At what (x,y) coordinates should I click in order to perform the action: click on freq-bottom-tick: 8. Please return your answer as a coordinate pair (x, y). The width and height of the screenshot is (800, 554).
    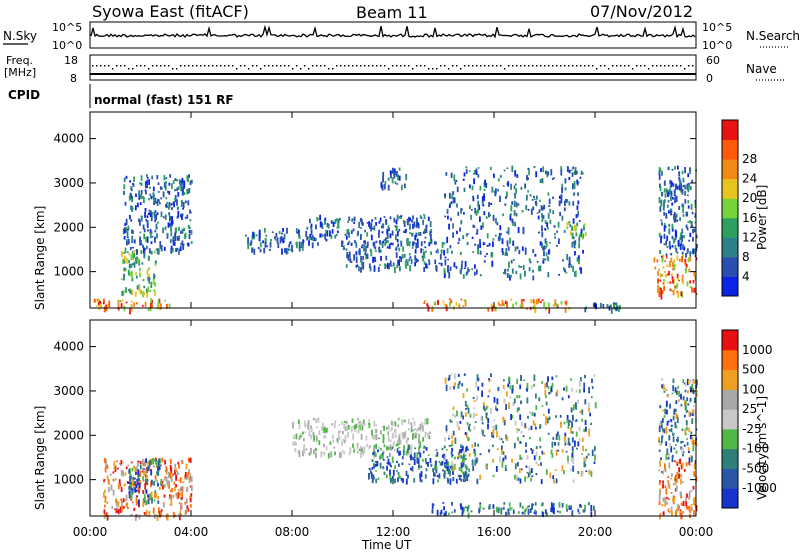
    Looking at the image, I should click on (73, 78).